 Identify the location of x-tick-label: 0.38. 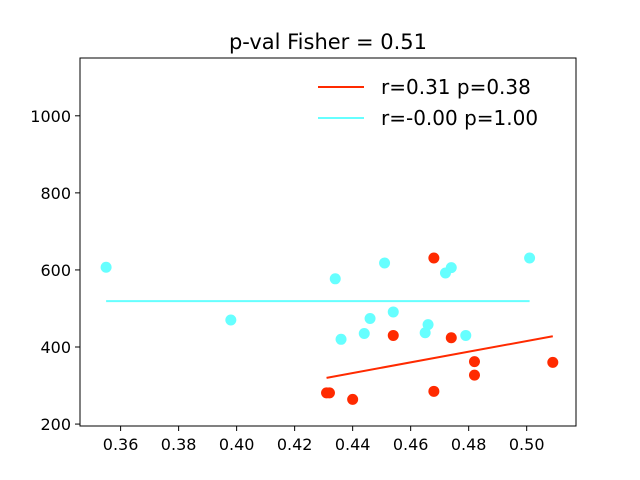
(179, 444).